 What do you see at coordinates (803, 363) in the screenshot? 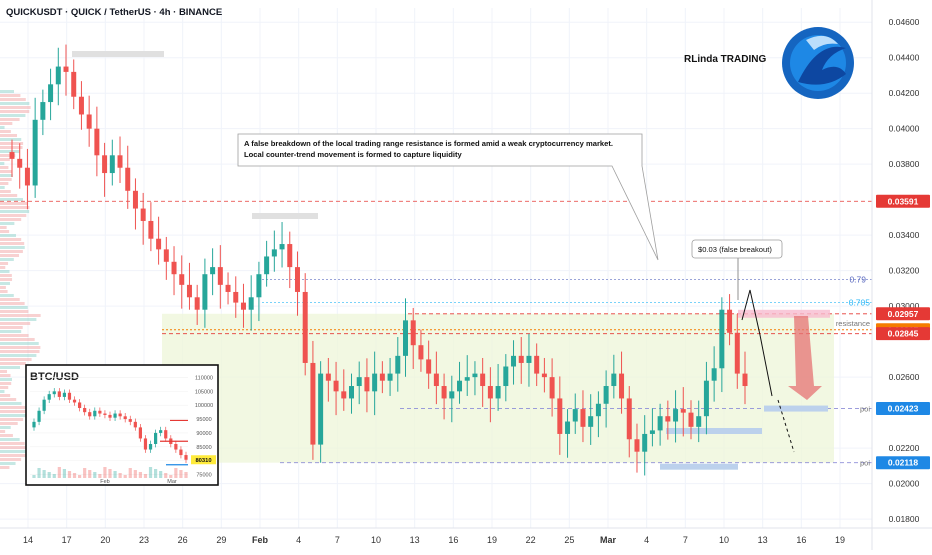
I see `annotations: 0.79 0.705 resistance poi poi` at bounding box center [803, 363].